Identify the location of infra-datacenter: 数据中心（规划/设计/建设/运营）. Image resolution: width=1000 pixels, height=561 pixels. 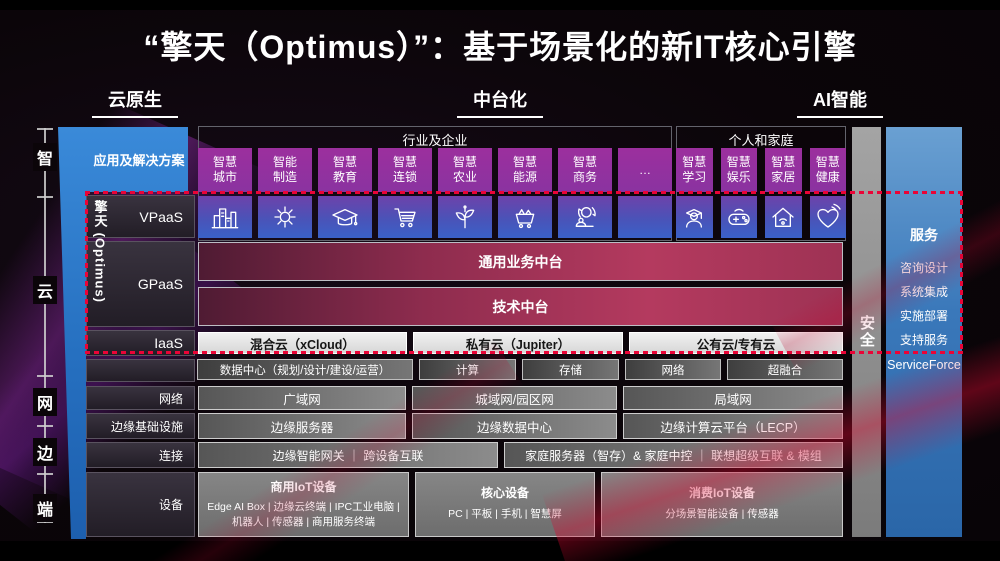
(305, 369).